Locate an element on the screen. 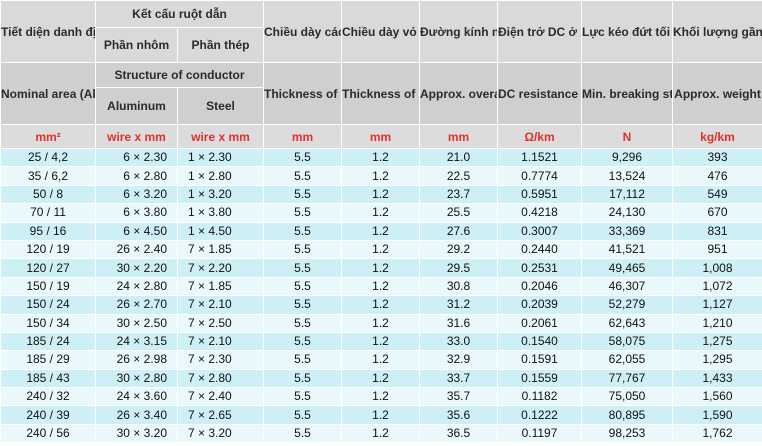  header-en-nominal-area: Nominal area (Al./ St.) is located at coordinates (48, 93).